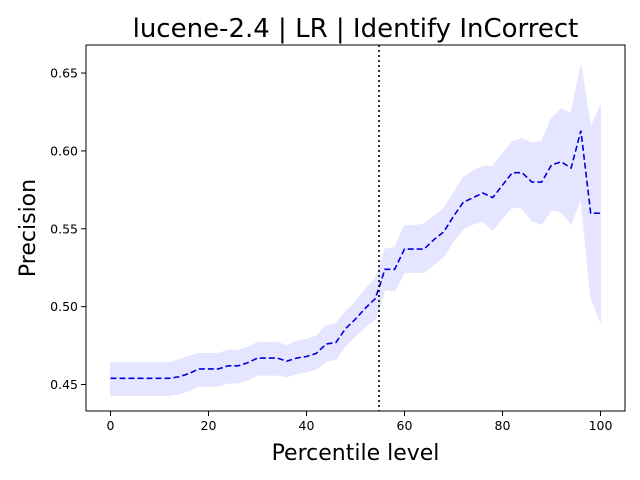  I want to click on x-tick-label: 100, so click(601, 425).